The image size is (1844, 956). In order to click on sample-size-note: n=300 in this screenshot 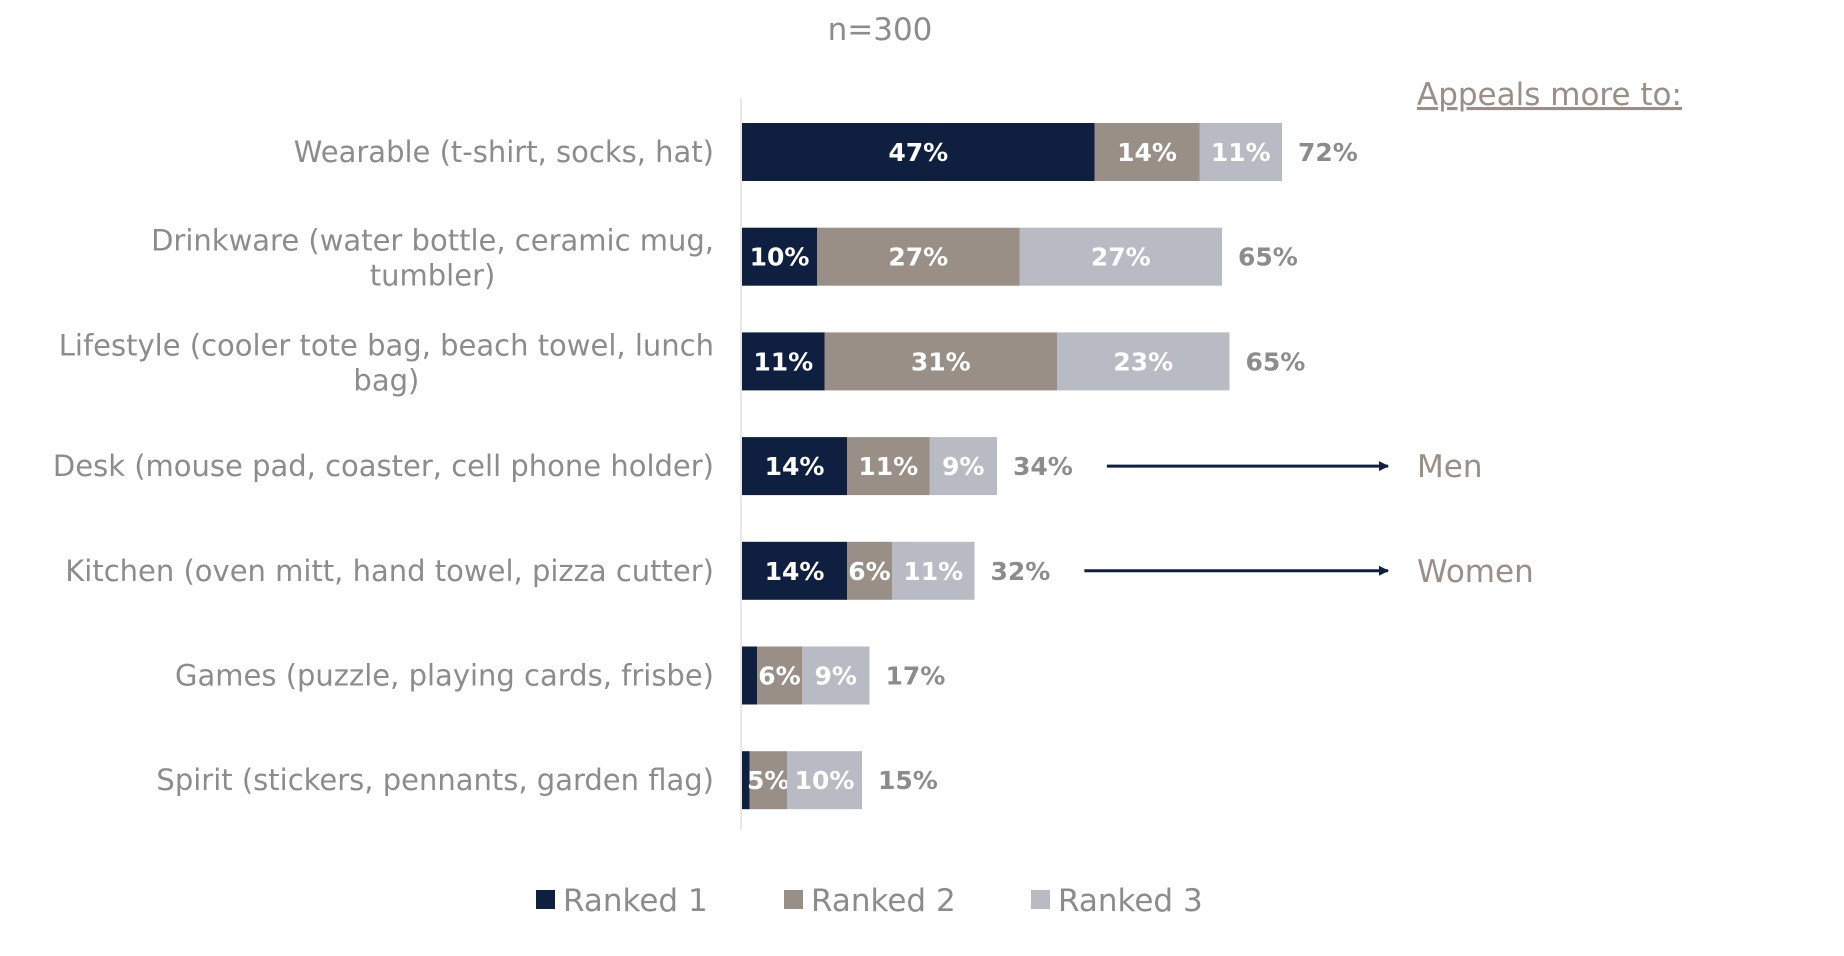, I will do `click(880, 30)`.